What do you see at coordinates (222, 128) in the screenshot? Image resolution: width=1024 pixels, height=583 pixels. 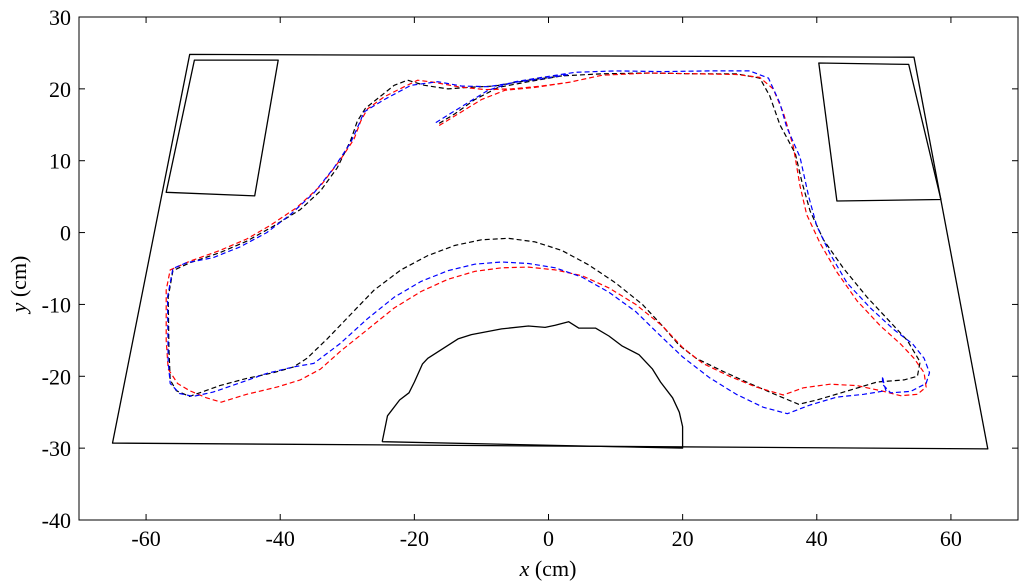 I see `left-obstacle` at bounding box center [222, 128].